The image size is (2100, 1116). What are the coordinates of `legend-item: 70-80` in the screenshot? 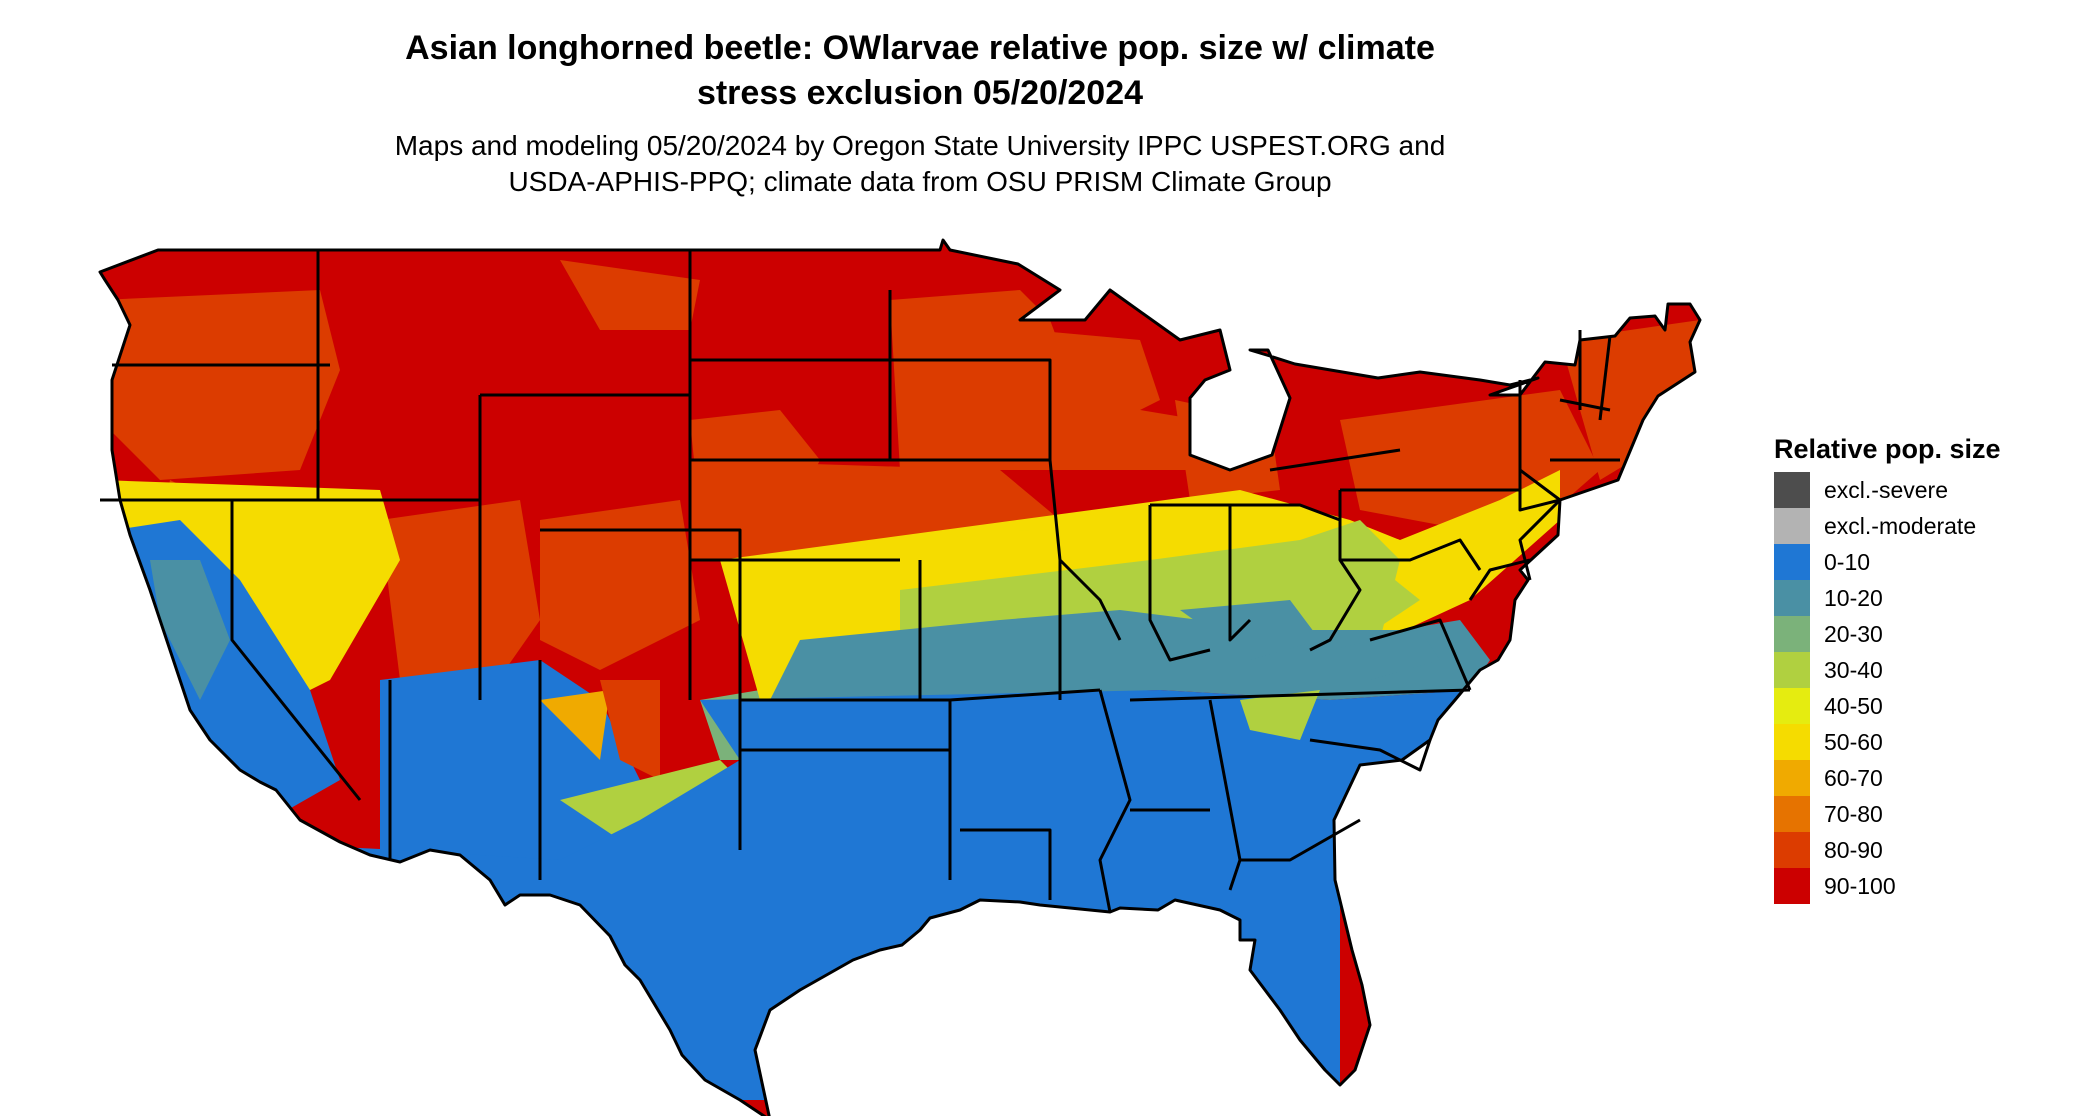 It's located at (1887, 814).